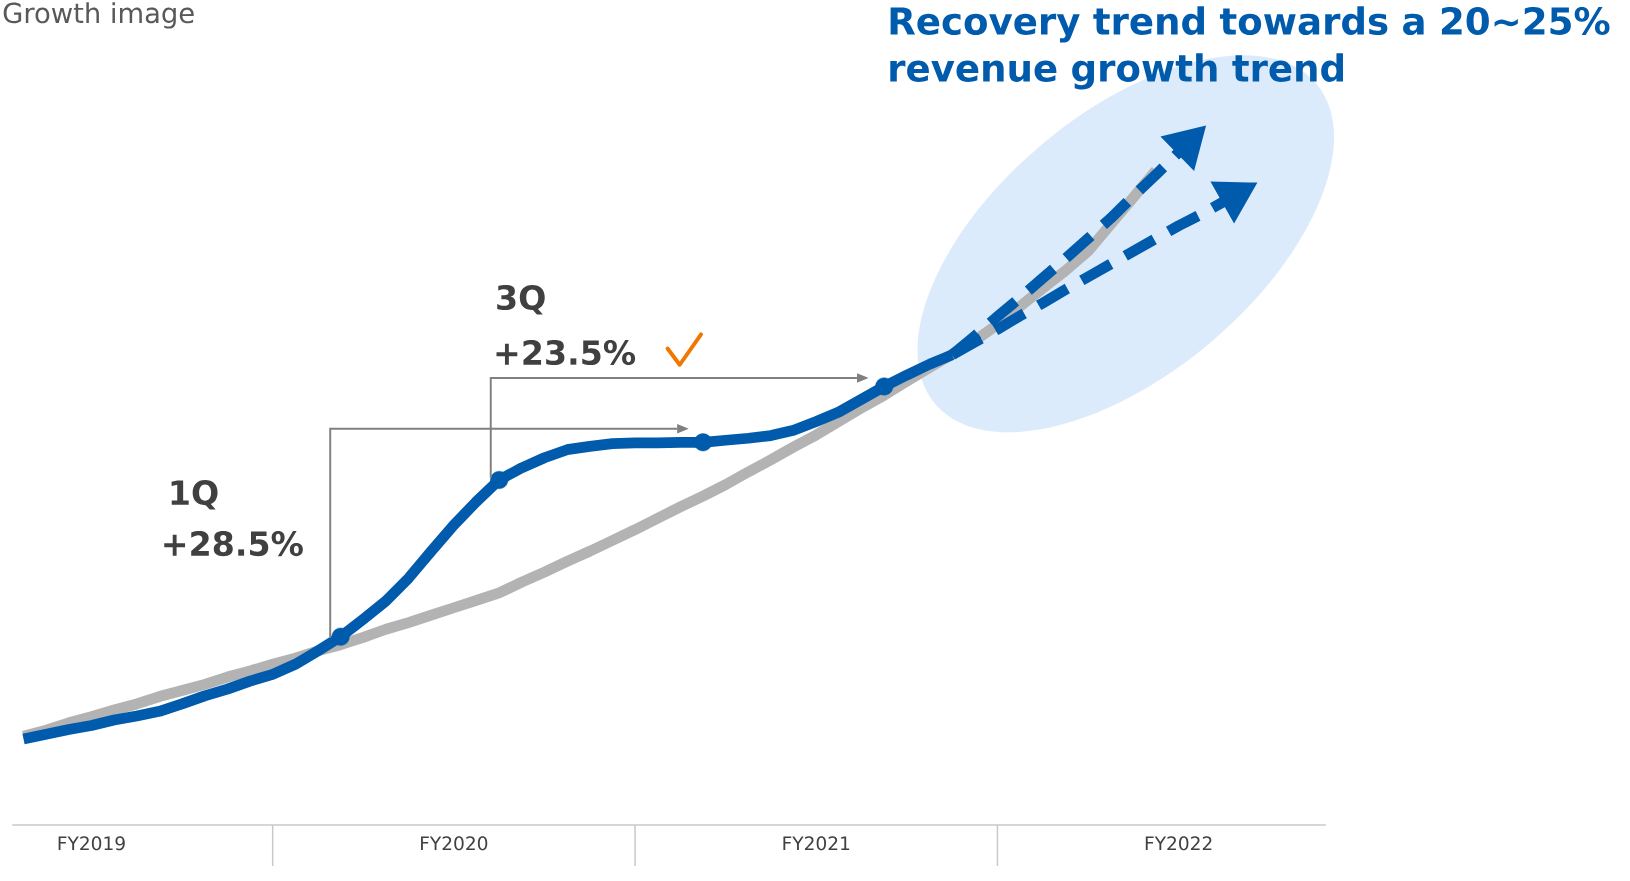 The image size is (1630, 881). I want to click on chart-title: Growth image, so click(98, 15).